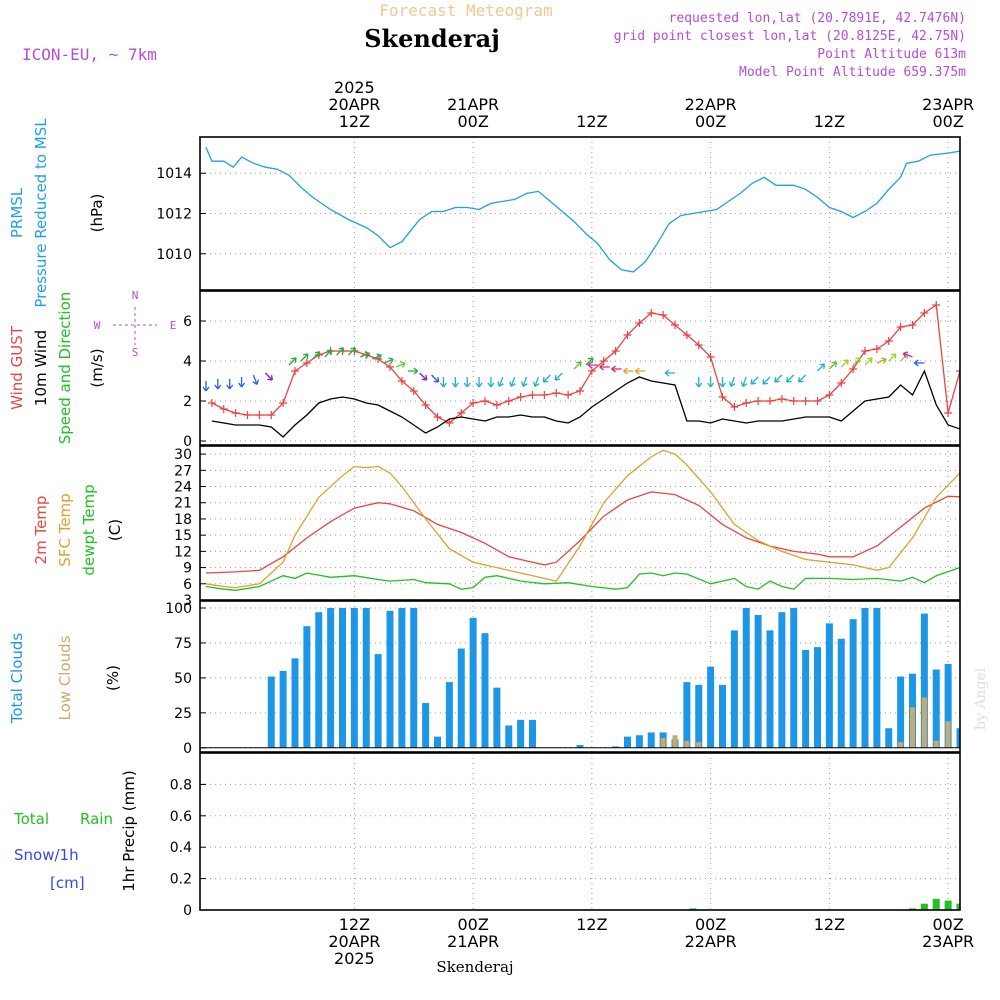 The image size is (1000, 1000). Describe the element at coordinates (580, 678) in the screenshot. I see `plot-area` at that location.